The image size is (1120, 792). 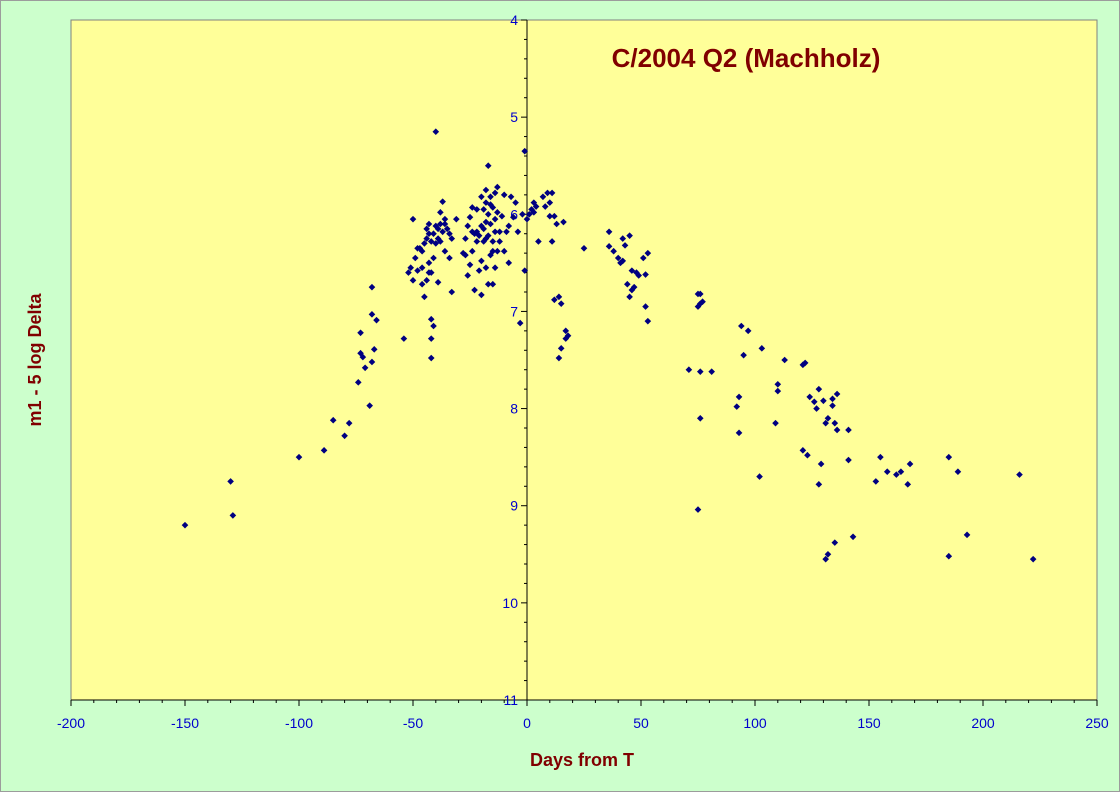 What do you see at coordinates (514, 409) in the screenshot?
I see `y-tick-label: 8` at bounding box center [514, 409].